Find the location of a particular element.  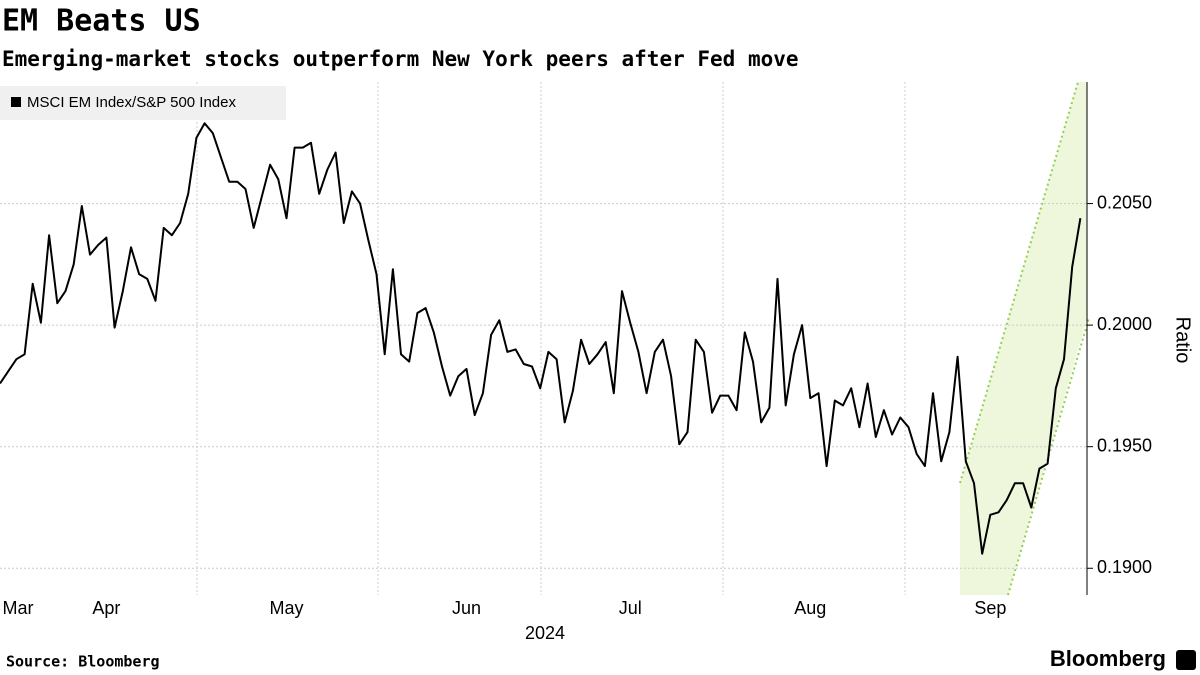

x-tick-label: Aug is located at coordinates (810, 608).